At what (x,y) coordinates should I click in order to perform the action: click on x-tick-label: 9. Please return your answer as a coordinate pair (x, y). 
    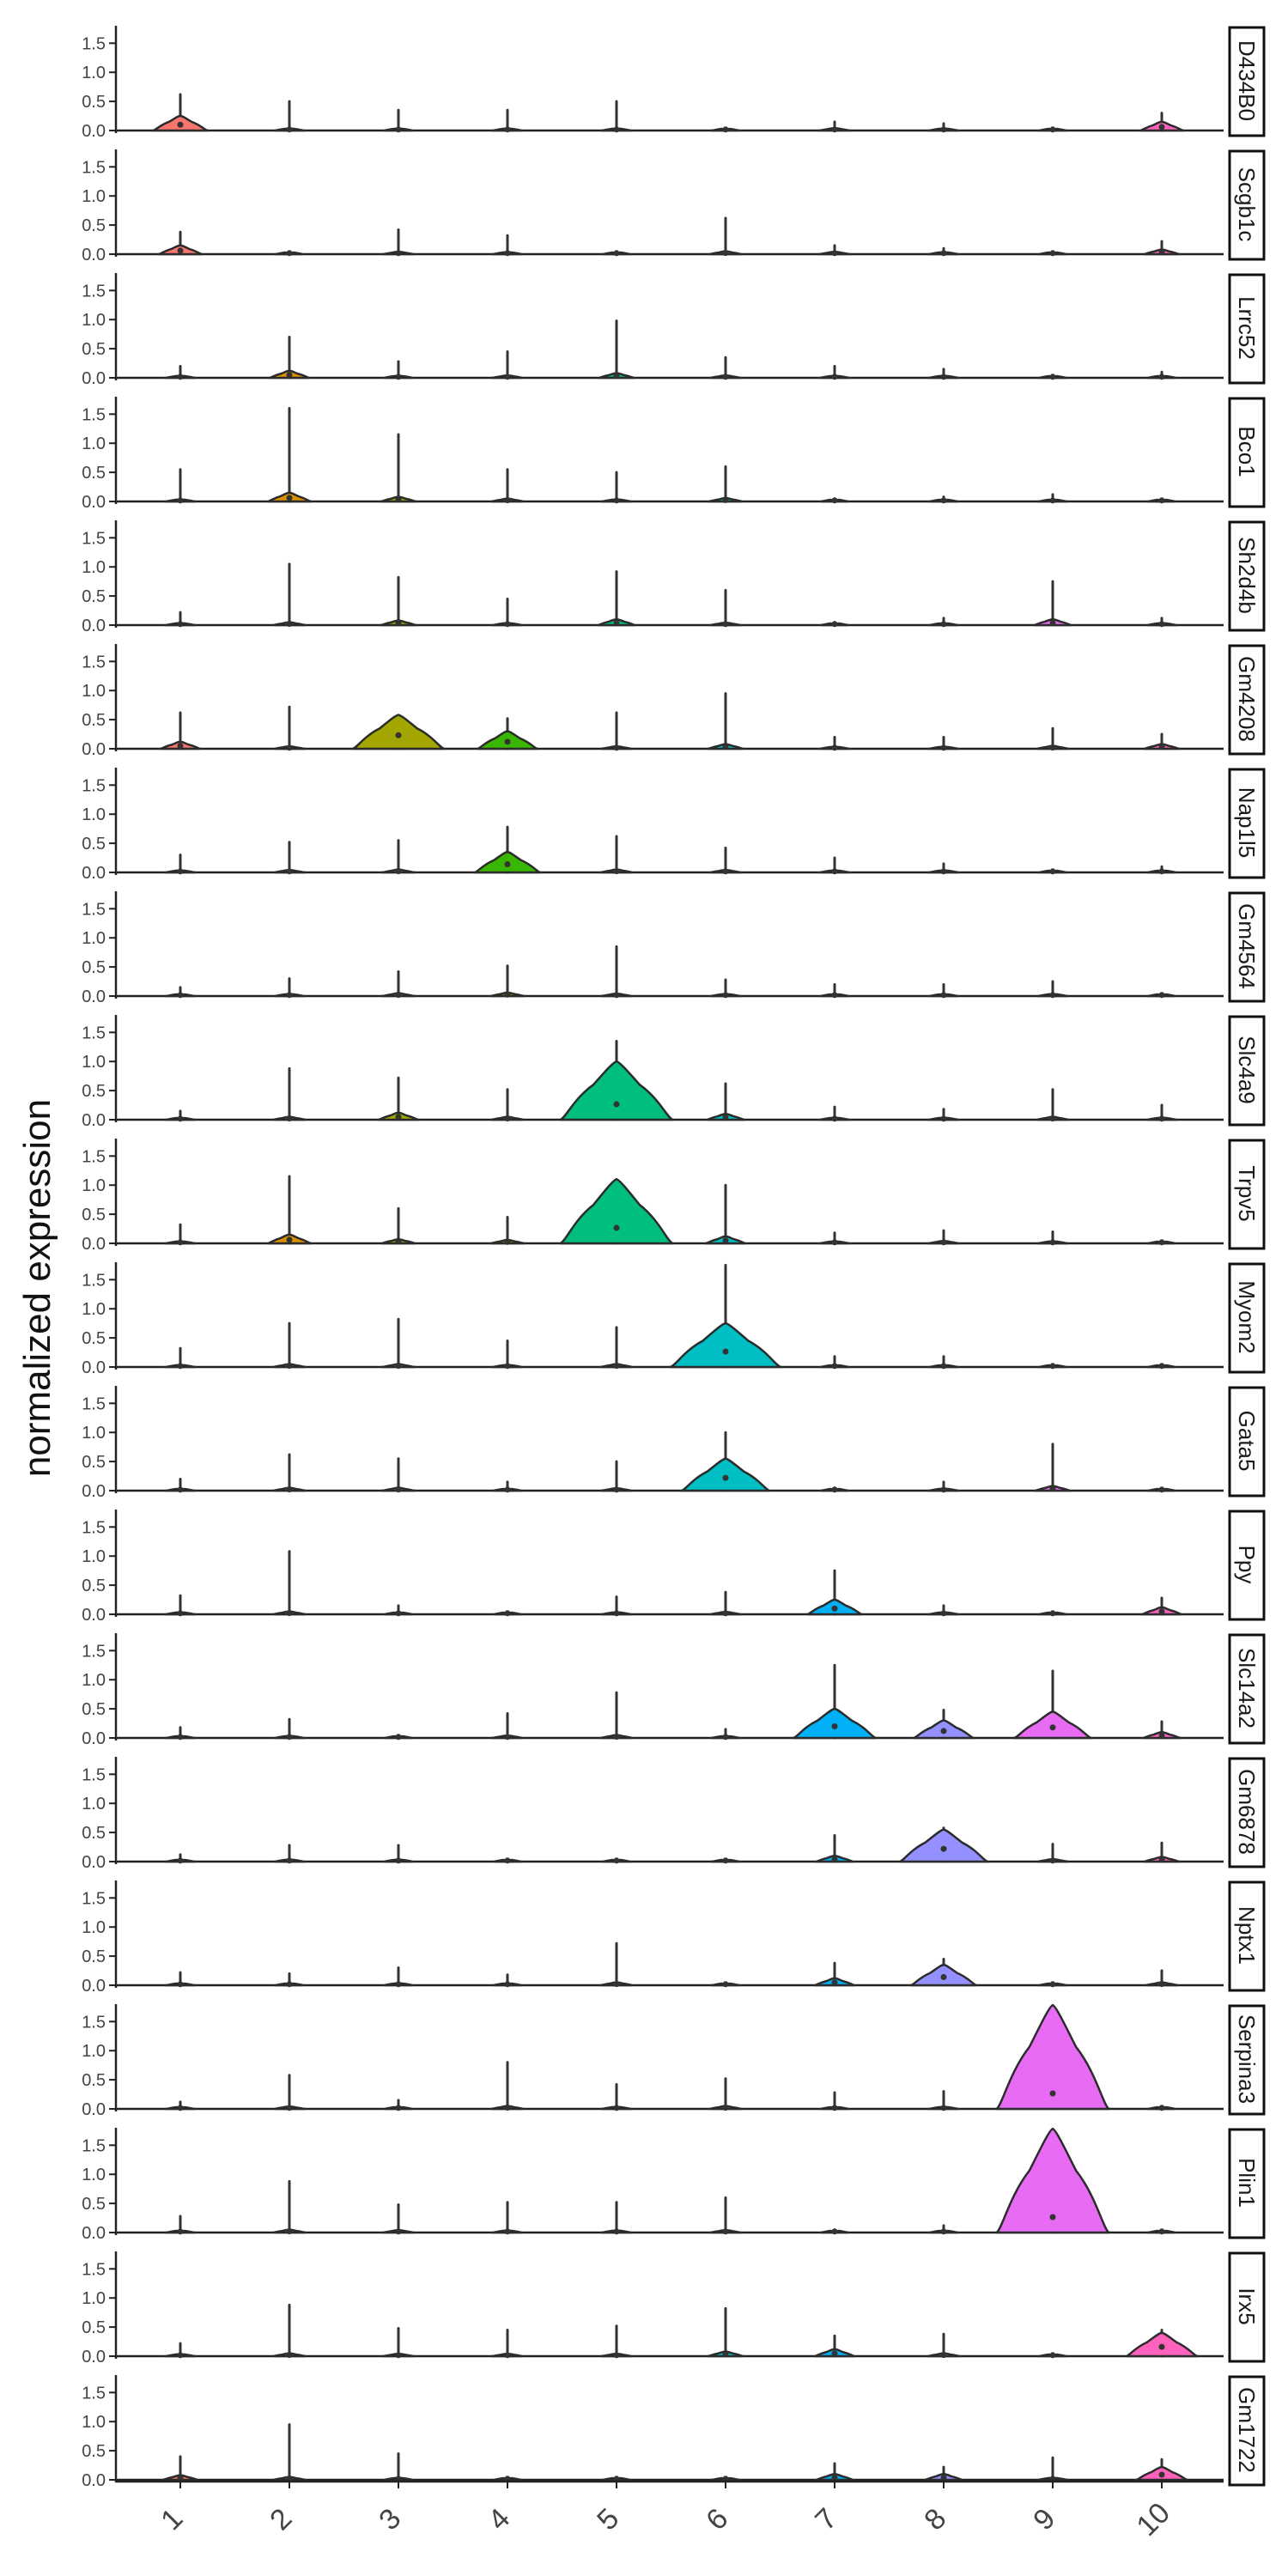
    Looking at the image, I should click on (1044, 2519).